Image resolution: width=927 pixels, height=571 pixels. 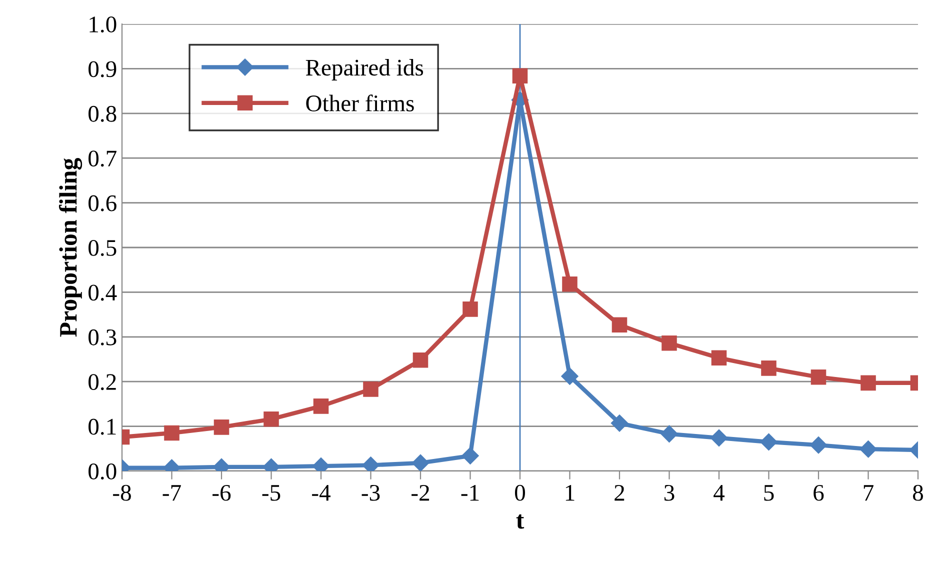 I want to click on legend-label: Other firms, so click(x=360, y=103).